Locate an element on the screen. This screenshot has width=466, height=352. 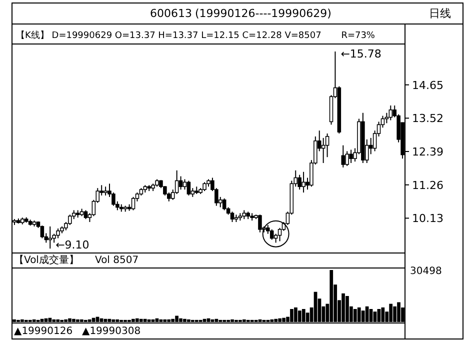
chart-subtitle: (19990126----19990629) is located at coordinates (263, 13).